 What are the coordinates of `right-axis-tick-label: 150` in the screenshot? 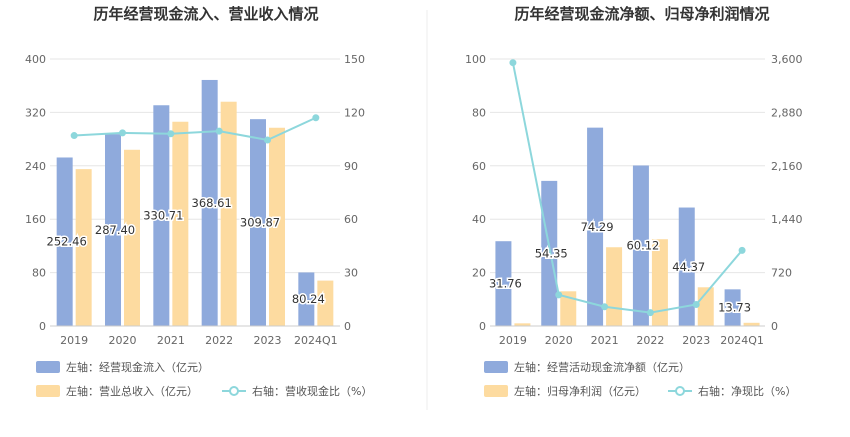 It's located at (354, 59).